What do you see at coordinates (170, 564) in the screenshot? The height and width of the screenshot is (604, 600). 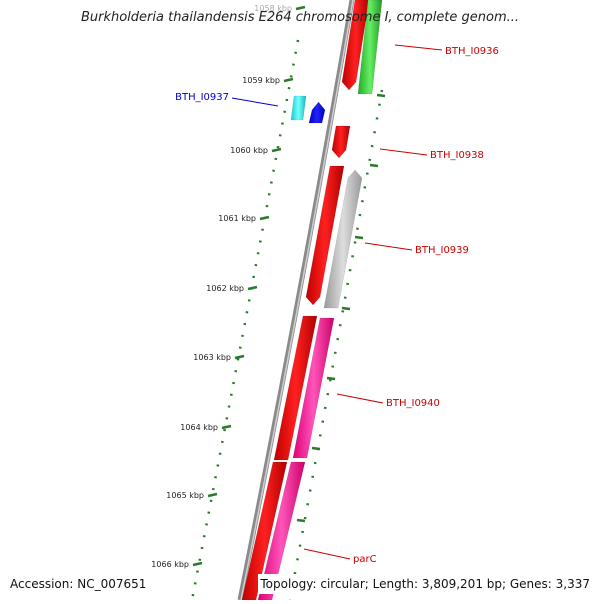 I see `ruler-tick-label: 1066 kbp` at bounding box center [170, 564].